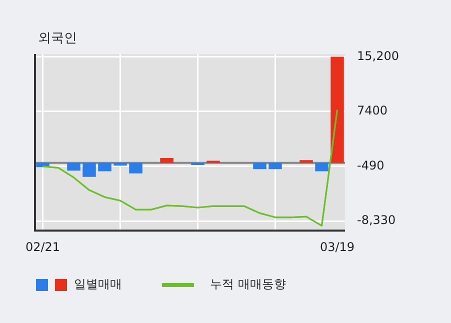 This screenshot has height=323, width=451. I want to click on y-tick-label: -8,330, so click(376, 220).